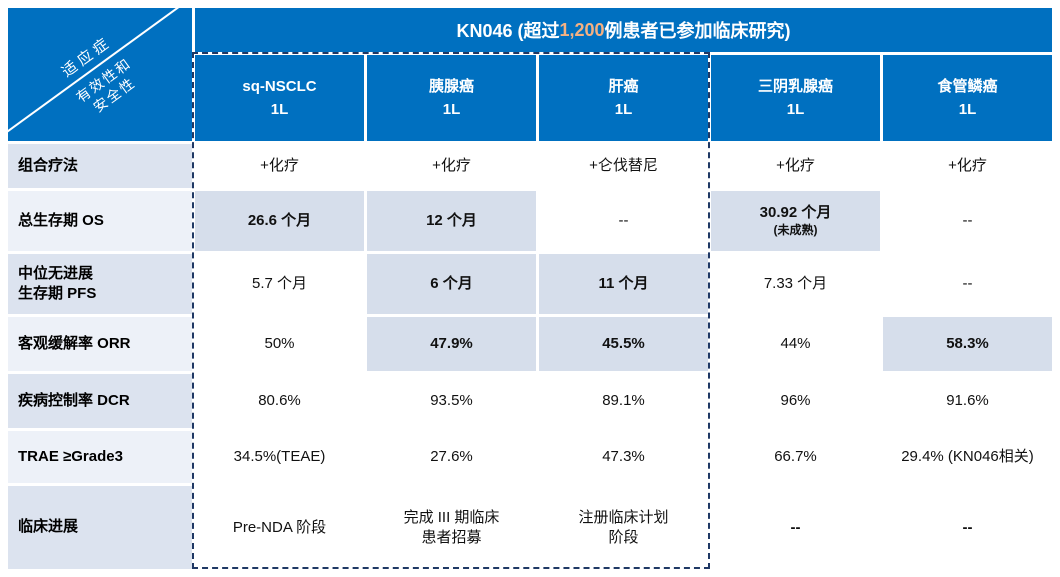 Image resolution: width=1060 pixels, height=577 pixels. What do you see at coordinates (100, 401) in the screenshot?
I see `row-label: 疾病控制率 DCR` at bounding box center [100, 401].